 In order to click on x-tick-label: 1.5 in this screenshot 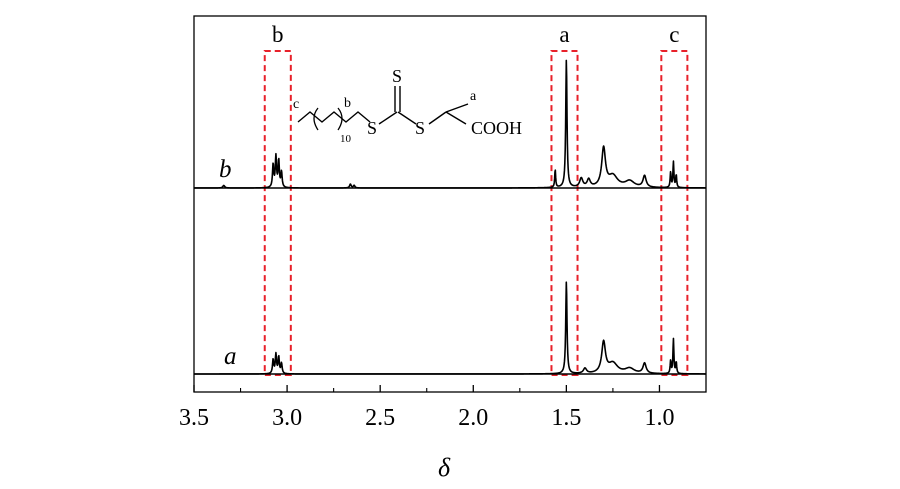, I will do `click(566, 418)`.